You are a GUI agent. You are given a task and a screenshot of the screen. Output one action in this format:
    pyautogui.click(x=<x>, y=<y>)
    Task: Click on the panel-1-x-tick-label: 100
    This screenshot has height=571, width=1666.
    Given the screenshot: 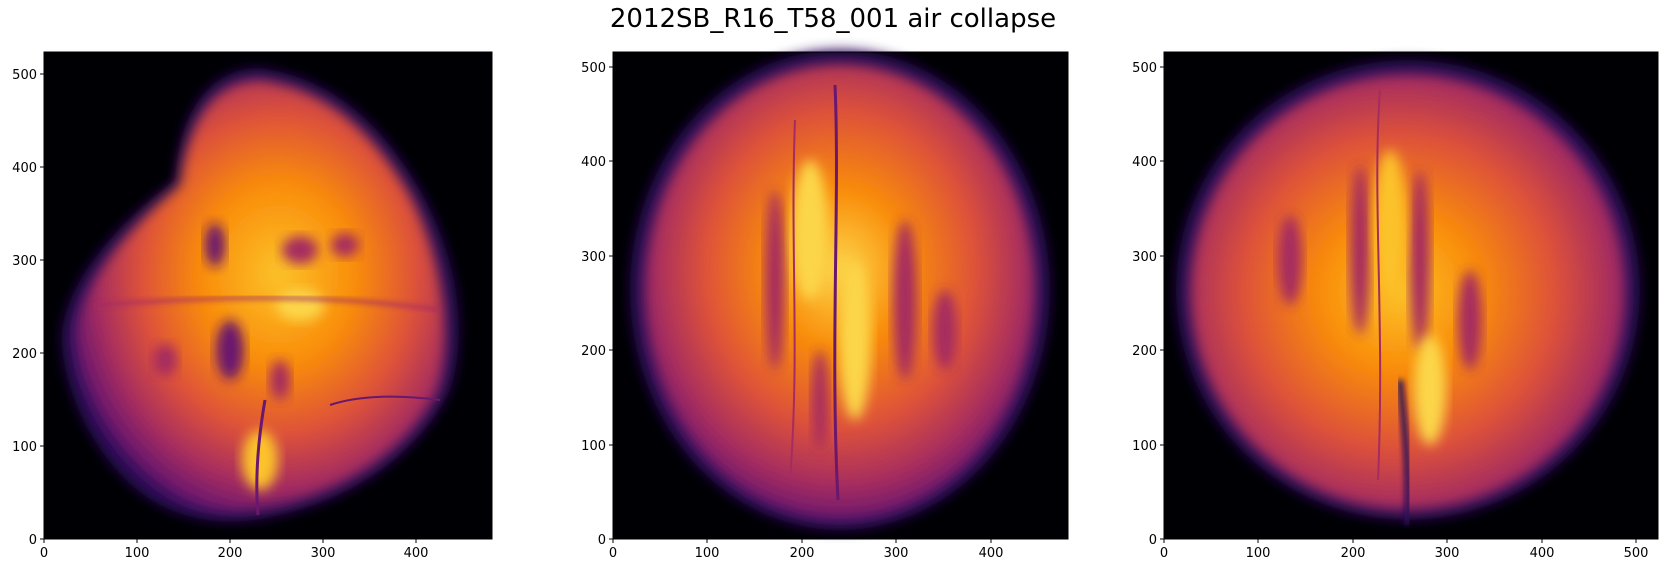 What is the action you would take?
    pyautogui.click(x=137, y=553)
    